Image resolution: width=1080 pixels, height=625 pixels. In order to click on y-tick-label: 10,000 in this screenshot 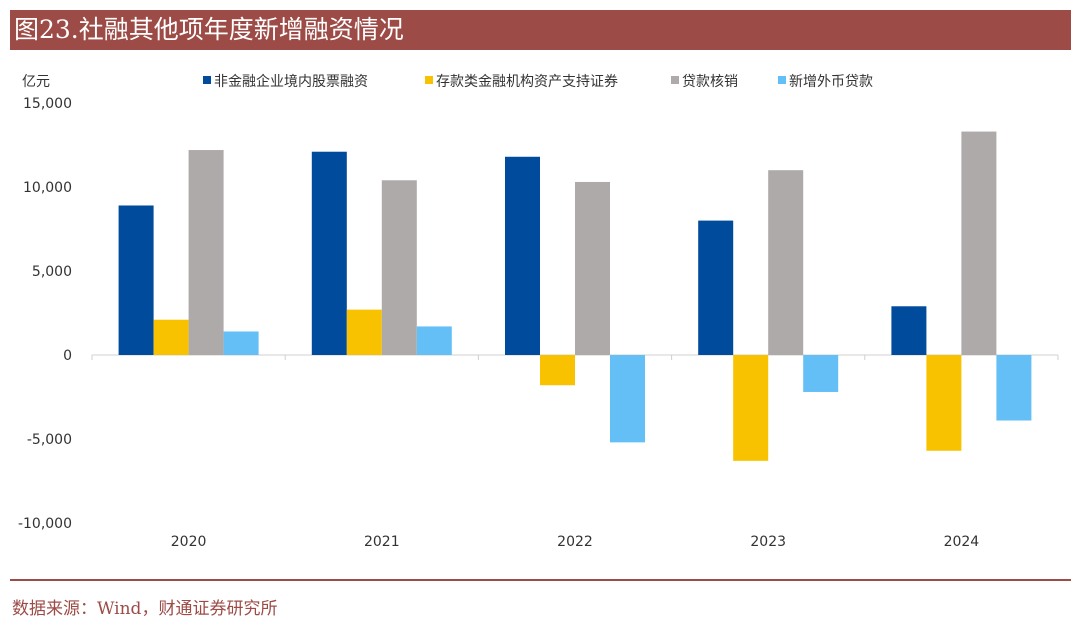, I will do `click(47, 188)`.